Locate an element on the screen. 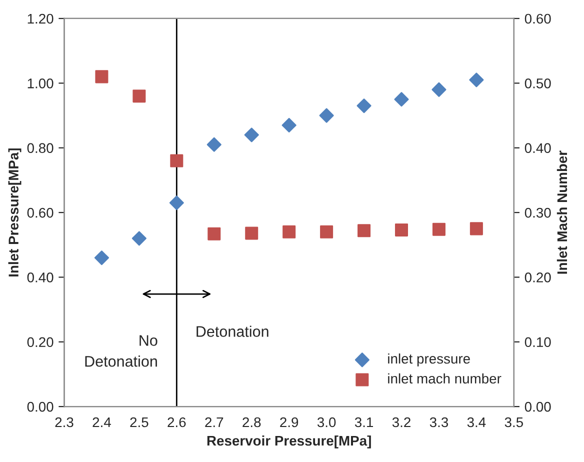 Image resolution: width=584 pixels, height=462 pixels. x-tick-label: 2.7 is located at coordinates (214, 422).